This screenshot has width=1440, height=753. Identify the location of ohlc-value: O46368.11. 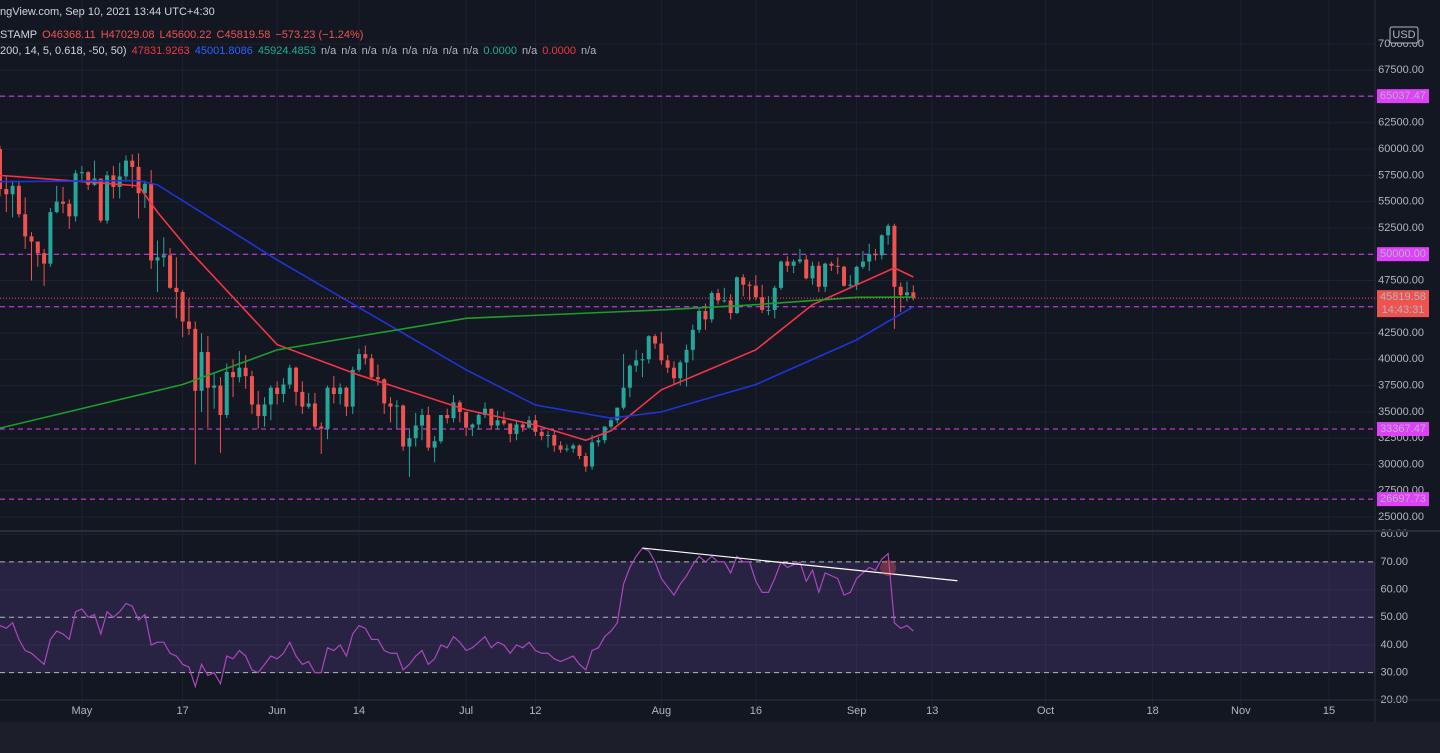
(69, 35).